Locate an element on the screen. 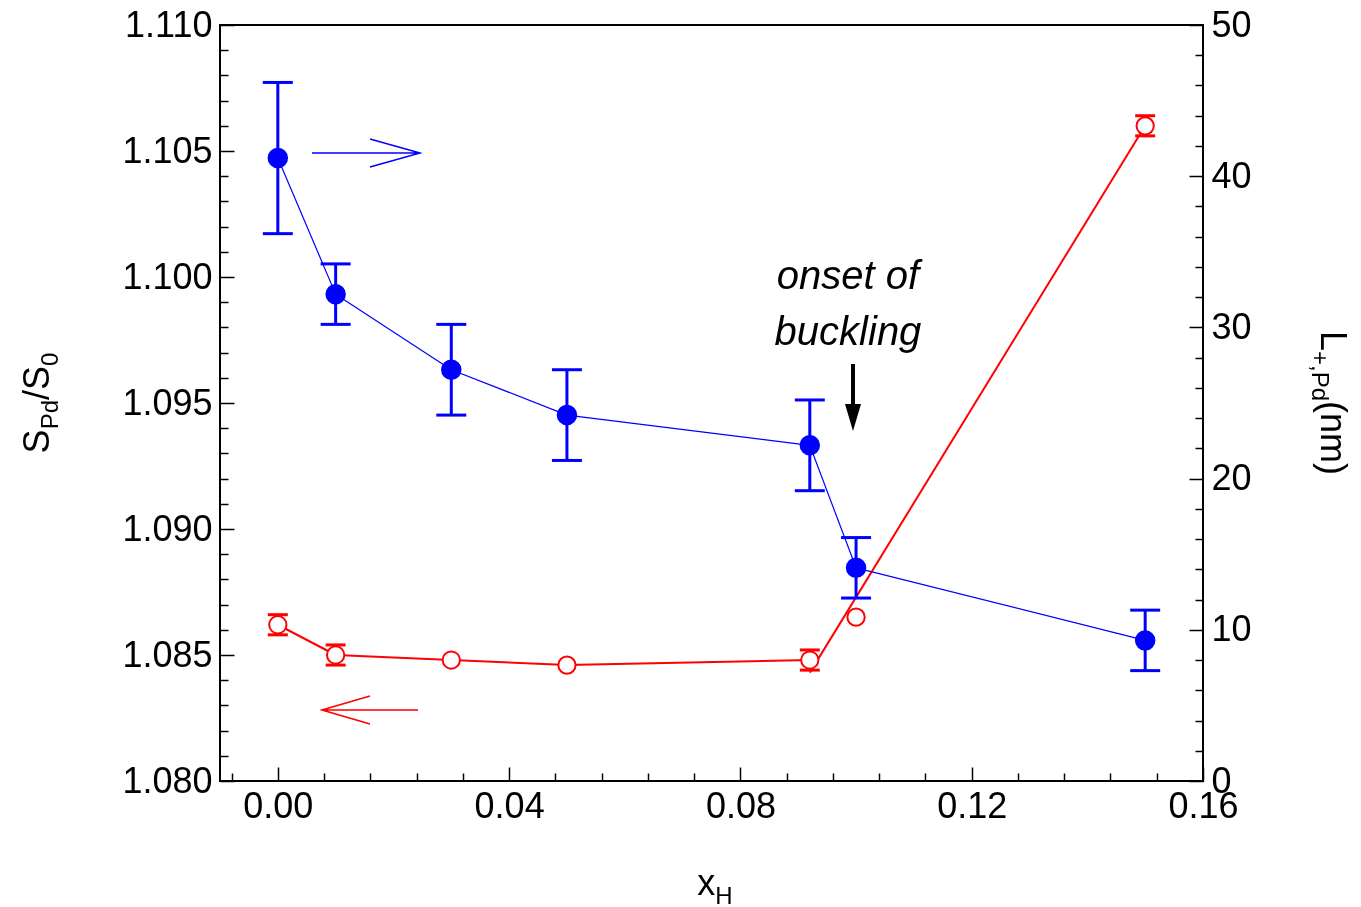  y-tick-label: 1.090 is located at coordinates (167, 528).